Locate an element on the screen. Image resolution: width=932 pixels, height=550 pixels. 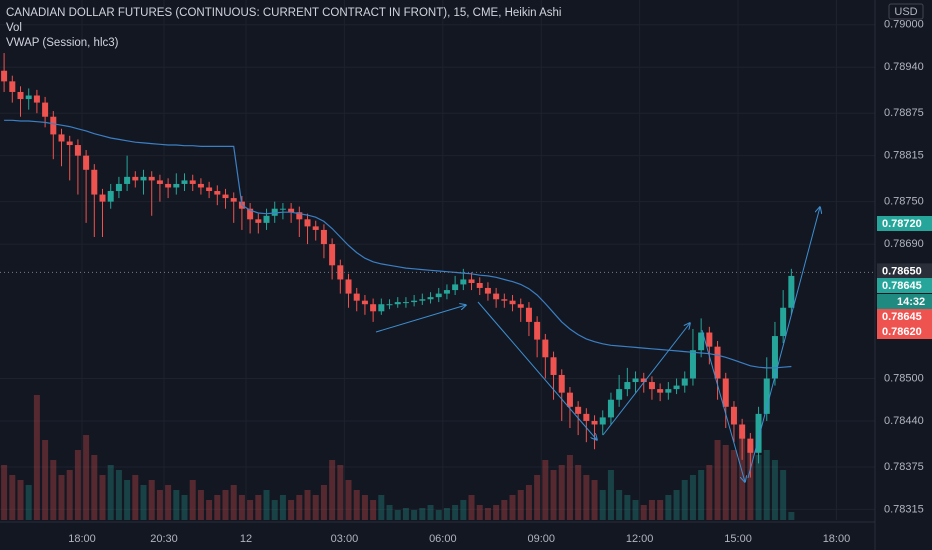
currency: USD is located at coordinates (905, 12).